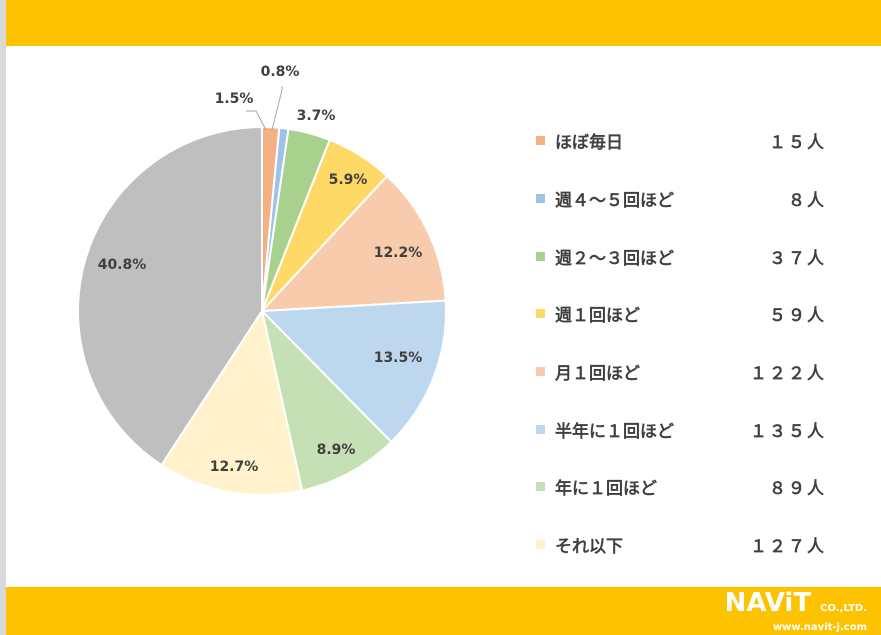  What do you see at coordinates (788, 547) in the screenshot?
I see `legend-count: １２７人` at bounding box center [788, 547].